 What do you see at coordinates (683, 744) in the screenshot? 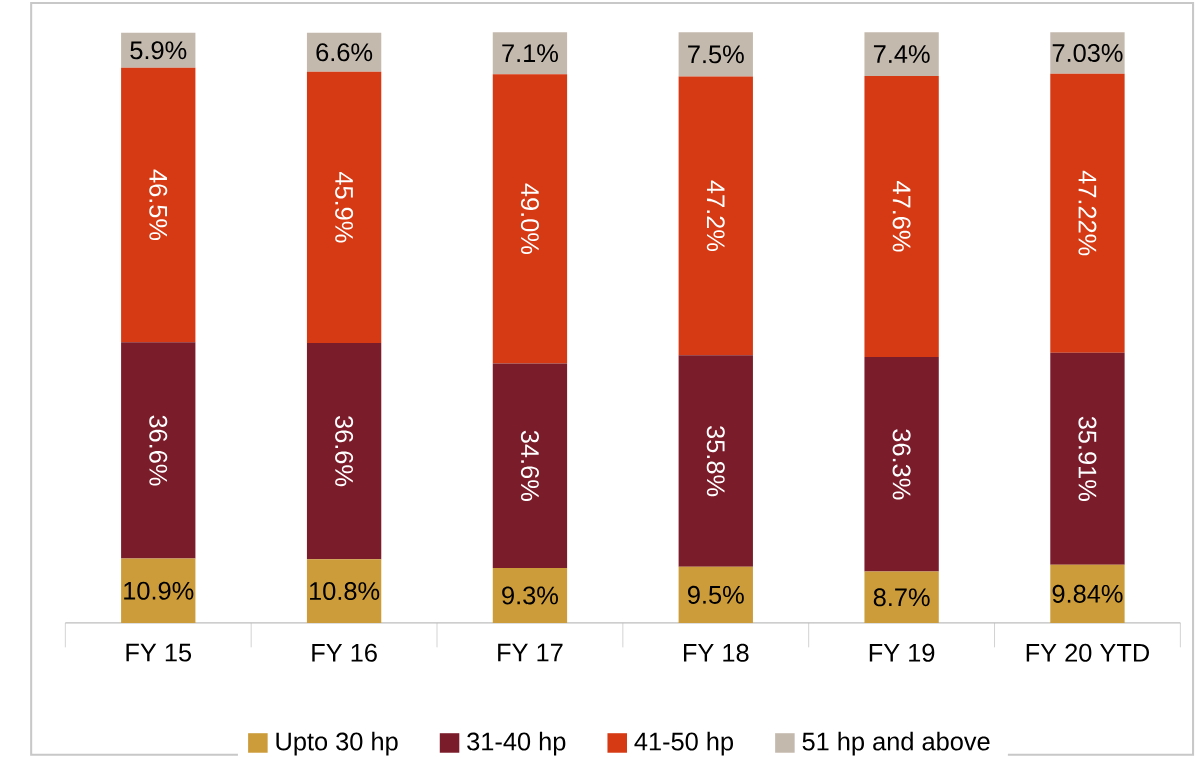
I see `legend-label: 41-50 hp` at bounding box center [683, 744].